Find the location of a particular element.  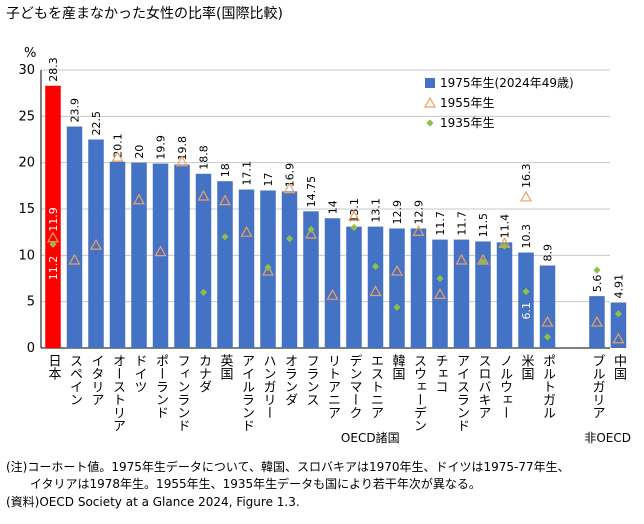

bar-value-label: 22.5 is located at coordinates (96, 123).